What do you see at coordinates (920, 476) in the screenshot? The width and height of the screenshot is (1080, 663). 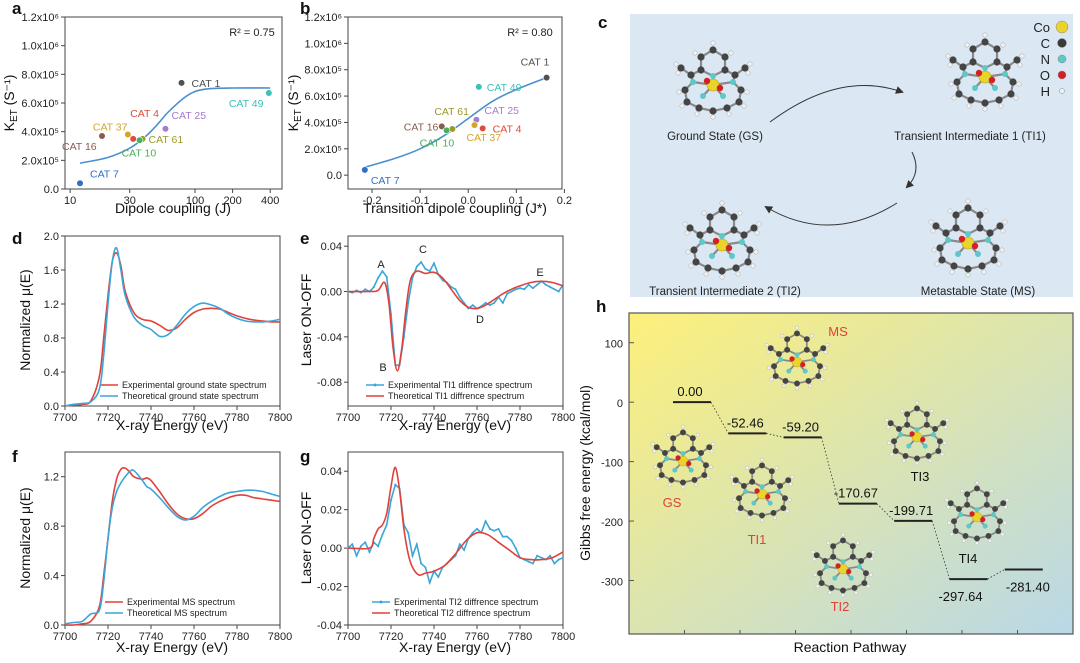 I see `species-label: TI3` at bounding box center [920, 476].